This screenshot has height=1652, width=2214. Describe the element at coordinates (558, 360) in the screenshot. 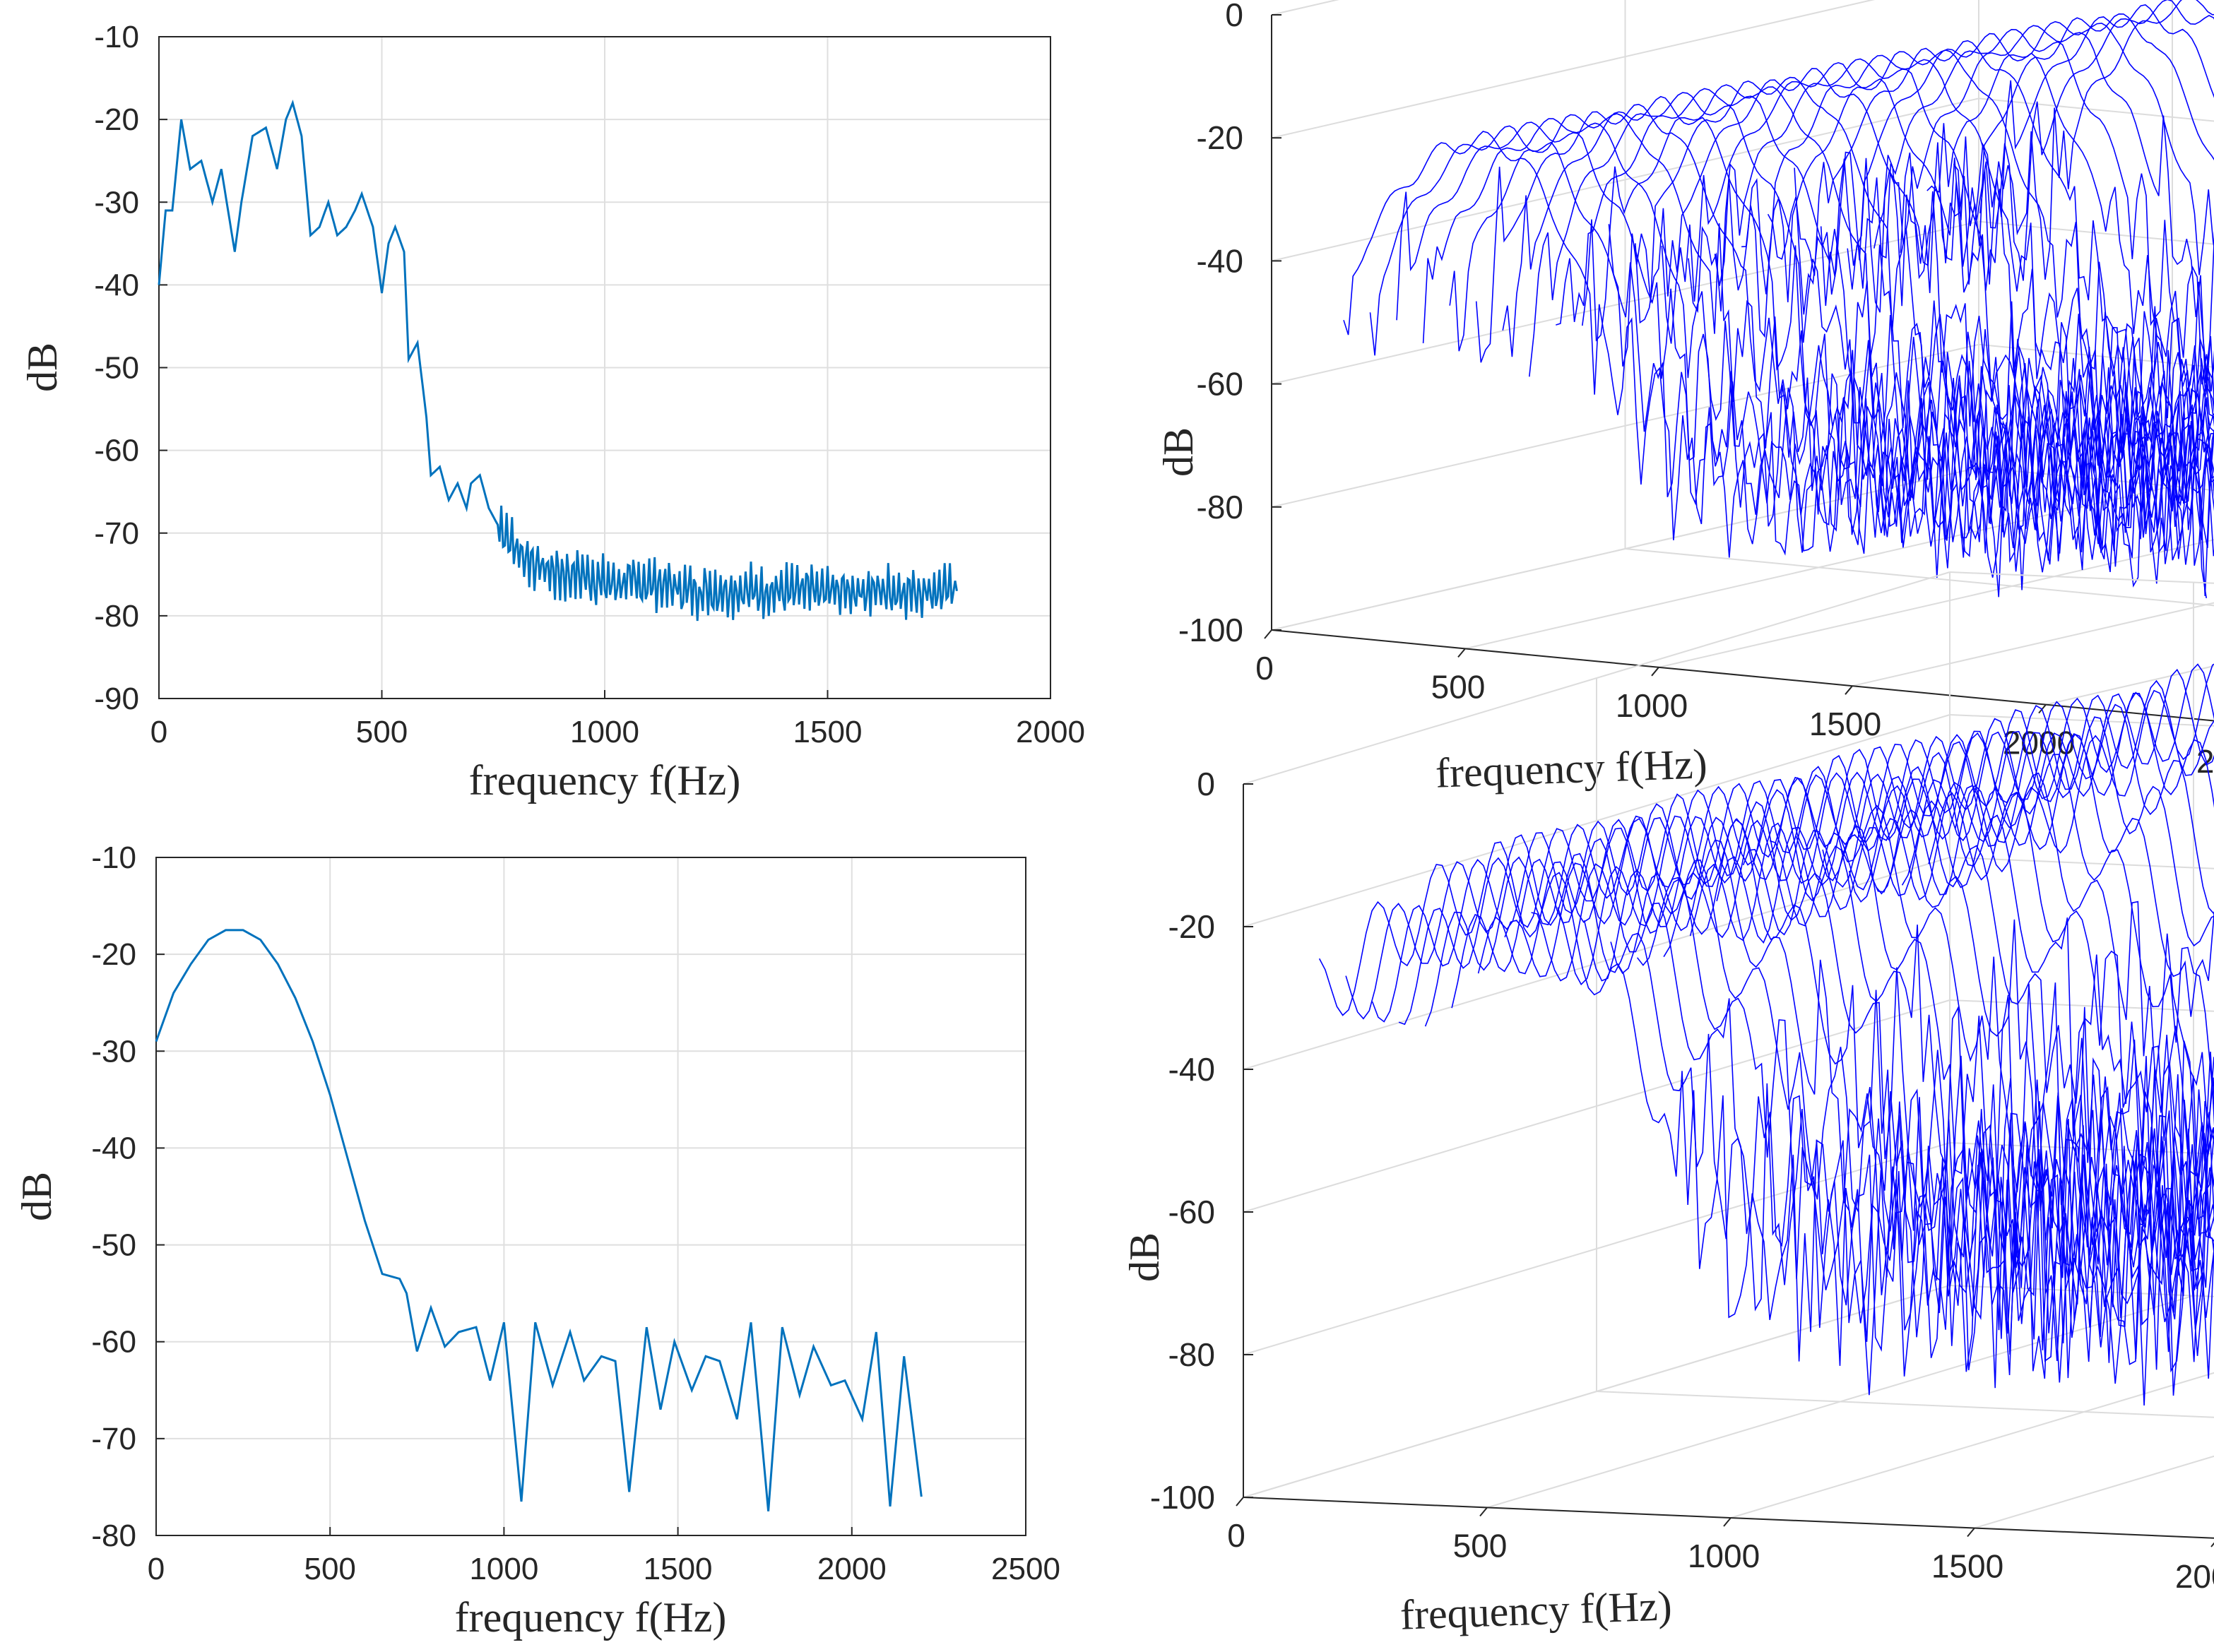

I see `plot-top-left-series-line` at that location.